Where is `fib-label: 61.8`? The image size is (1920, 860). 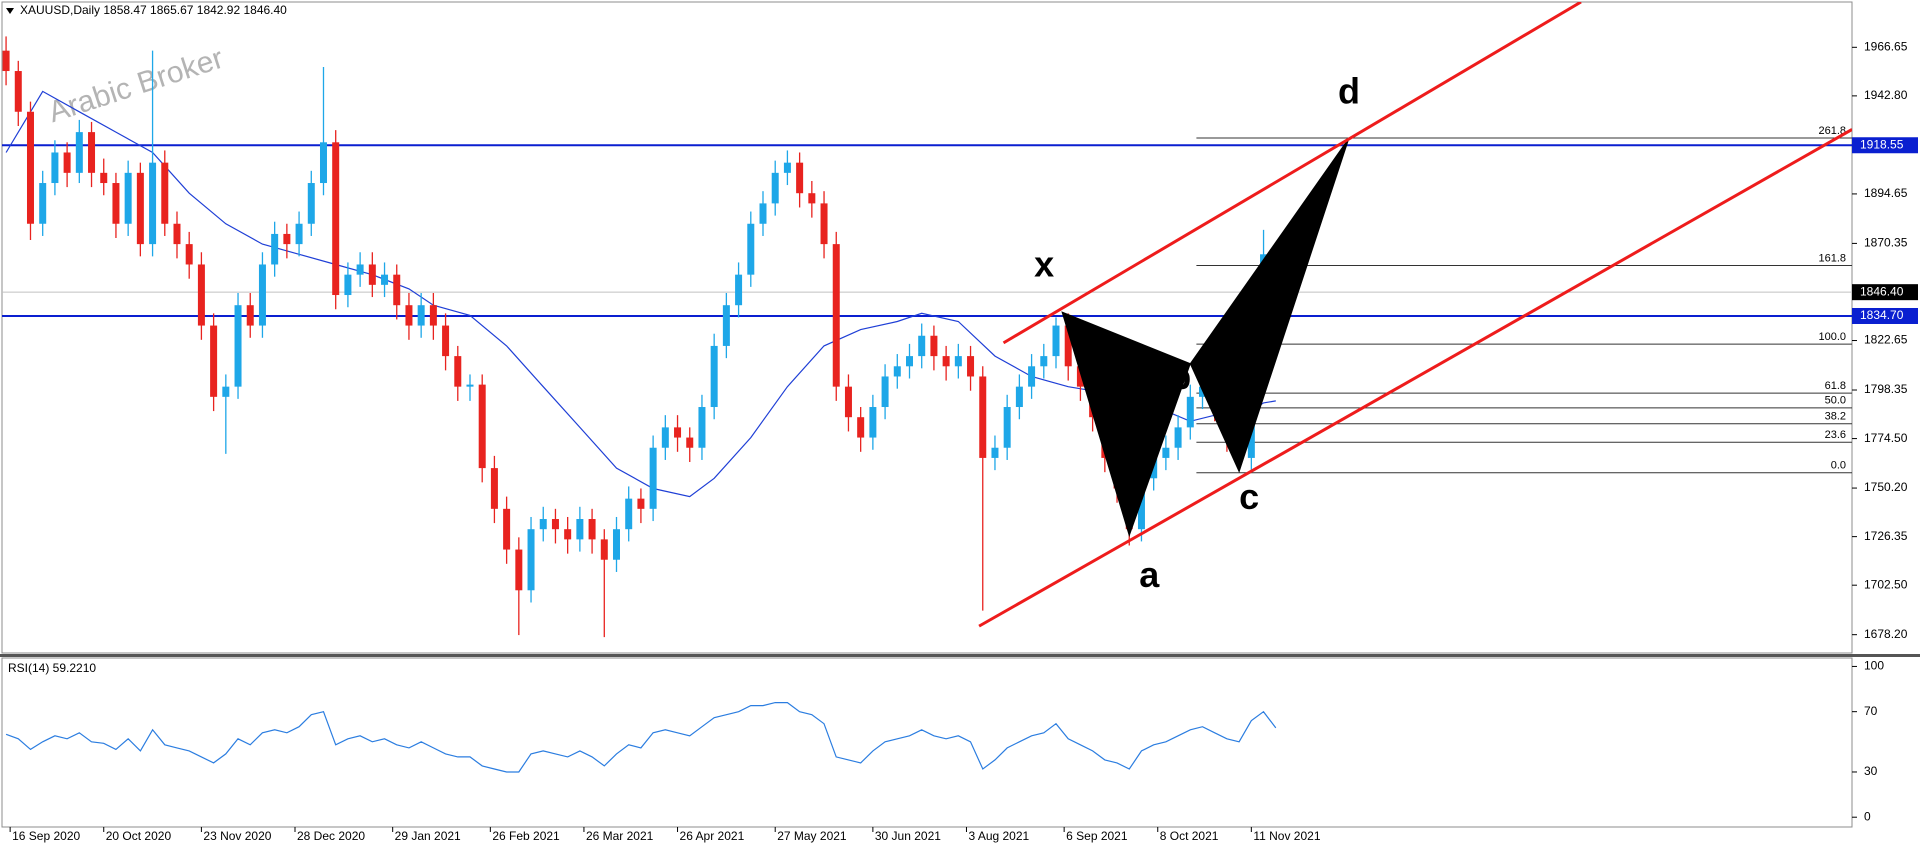
fib-label: 61.8 is located at coordinates (1835, 386).